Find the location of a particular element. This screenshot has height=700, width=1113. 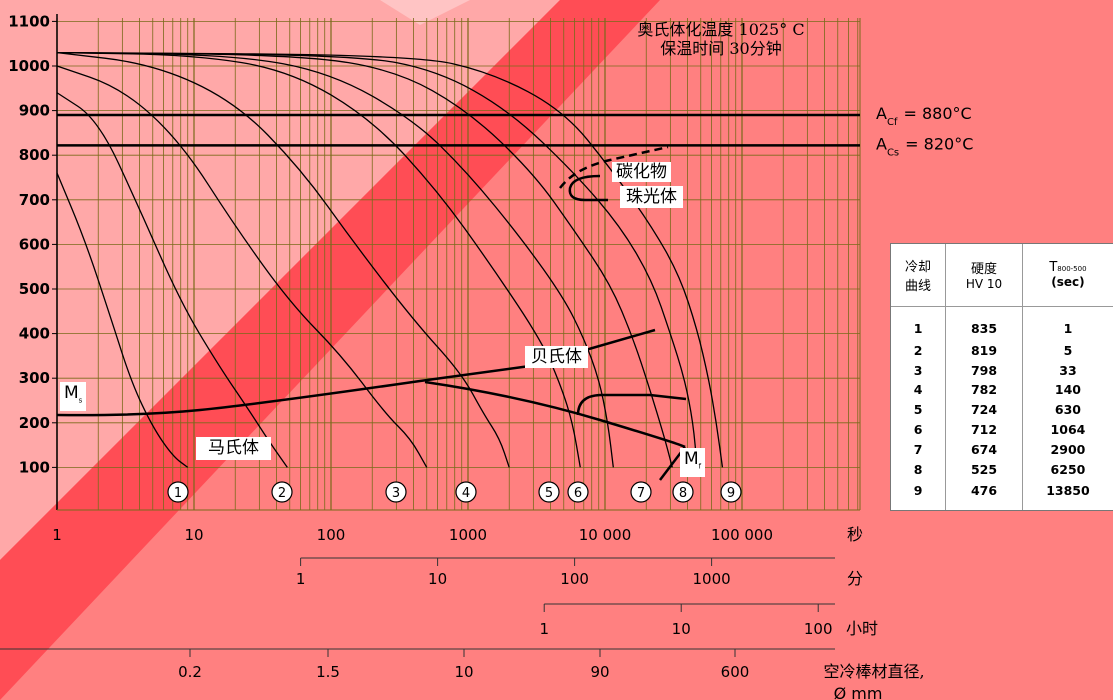

curve-marker-label: 1 is located at coordinates (178, 493).